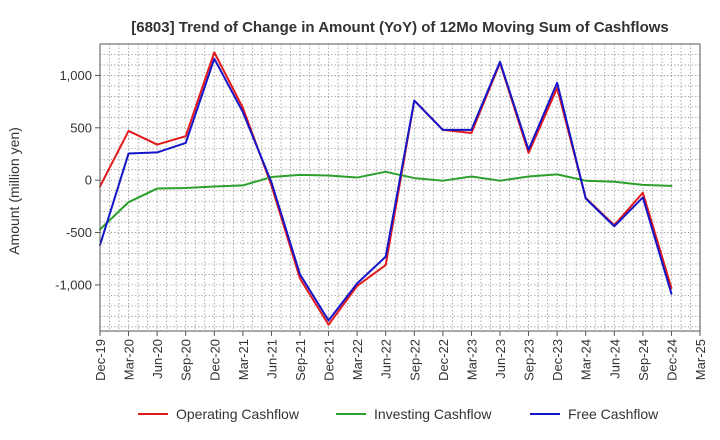  Describe the element at coordinates (586, 359) in the screenshot. I see `x-tick-label: Mar-24` at that location.